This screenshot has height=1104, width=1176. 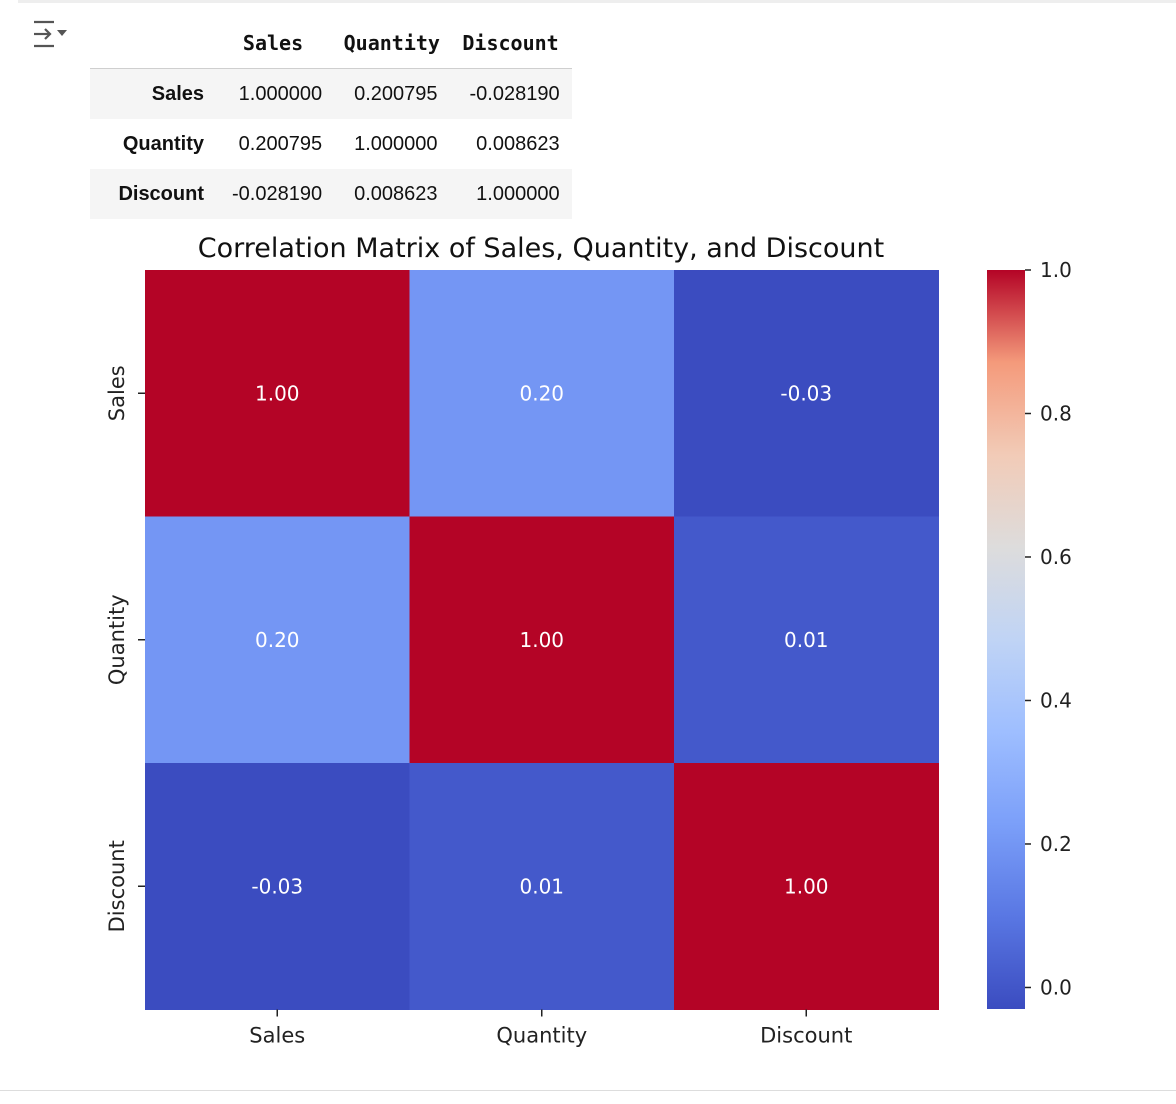 What do you see at coordinates (806, 1036) in the screenshot?
I see `x-tick-label: Discount` at bounding box center [806, 1036].